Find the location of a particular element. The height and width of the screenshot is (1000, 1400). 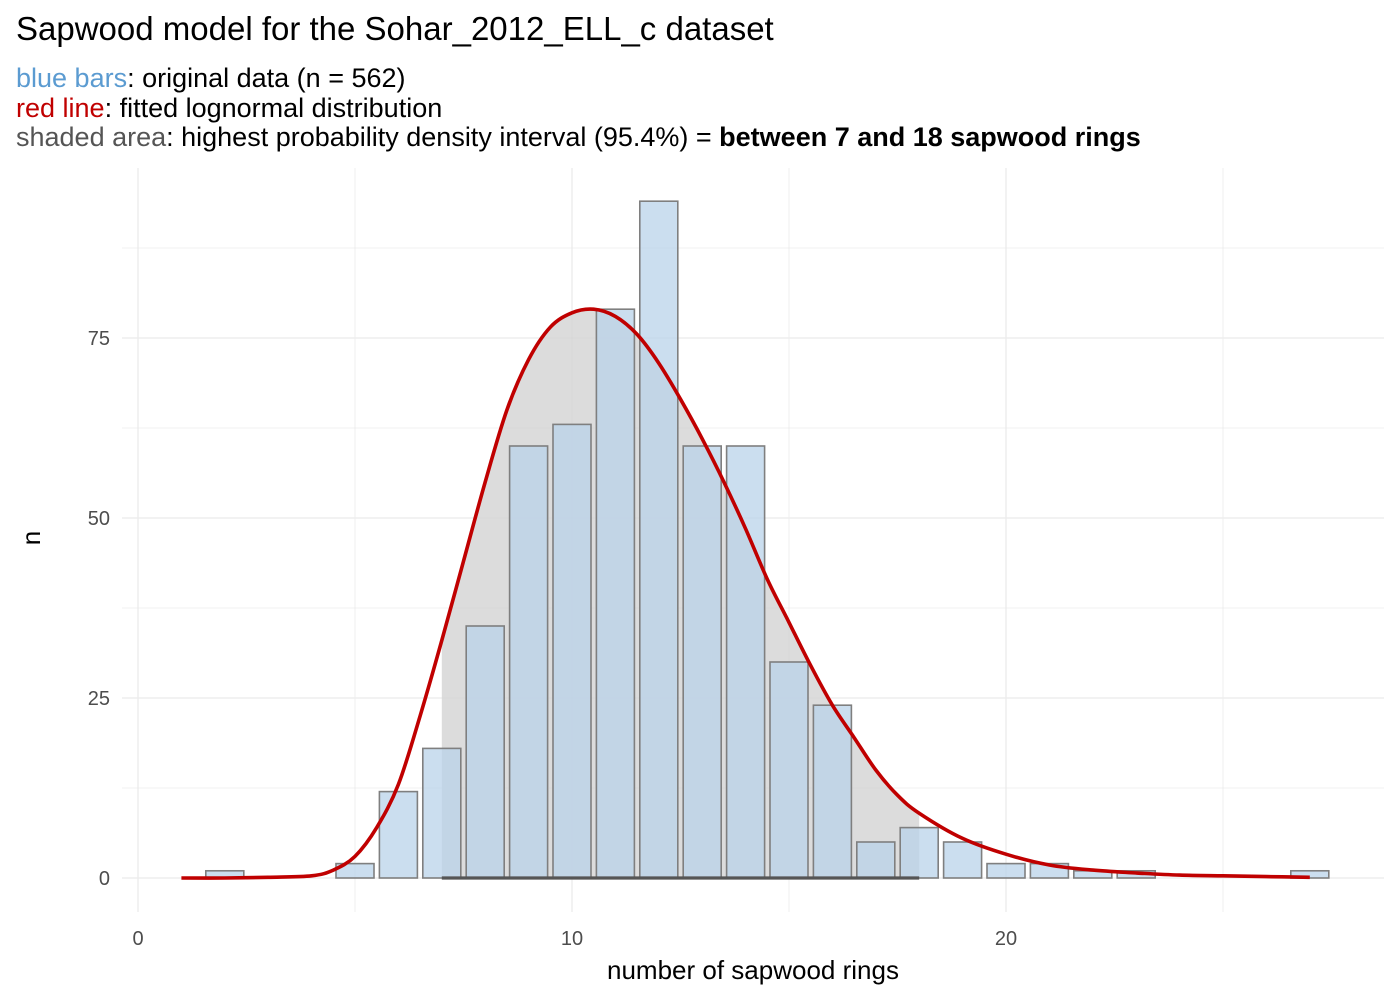

legend-key-red-line: red line is located at coordinates (60, 108).